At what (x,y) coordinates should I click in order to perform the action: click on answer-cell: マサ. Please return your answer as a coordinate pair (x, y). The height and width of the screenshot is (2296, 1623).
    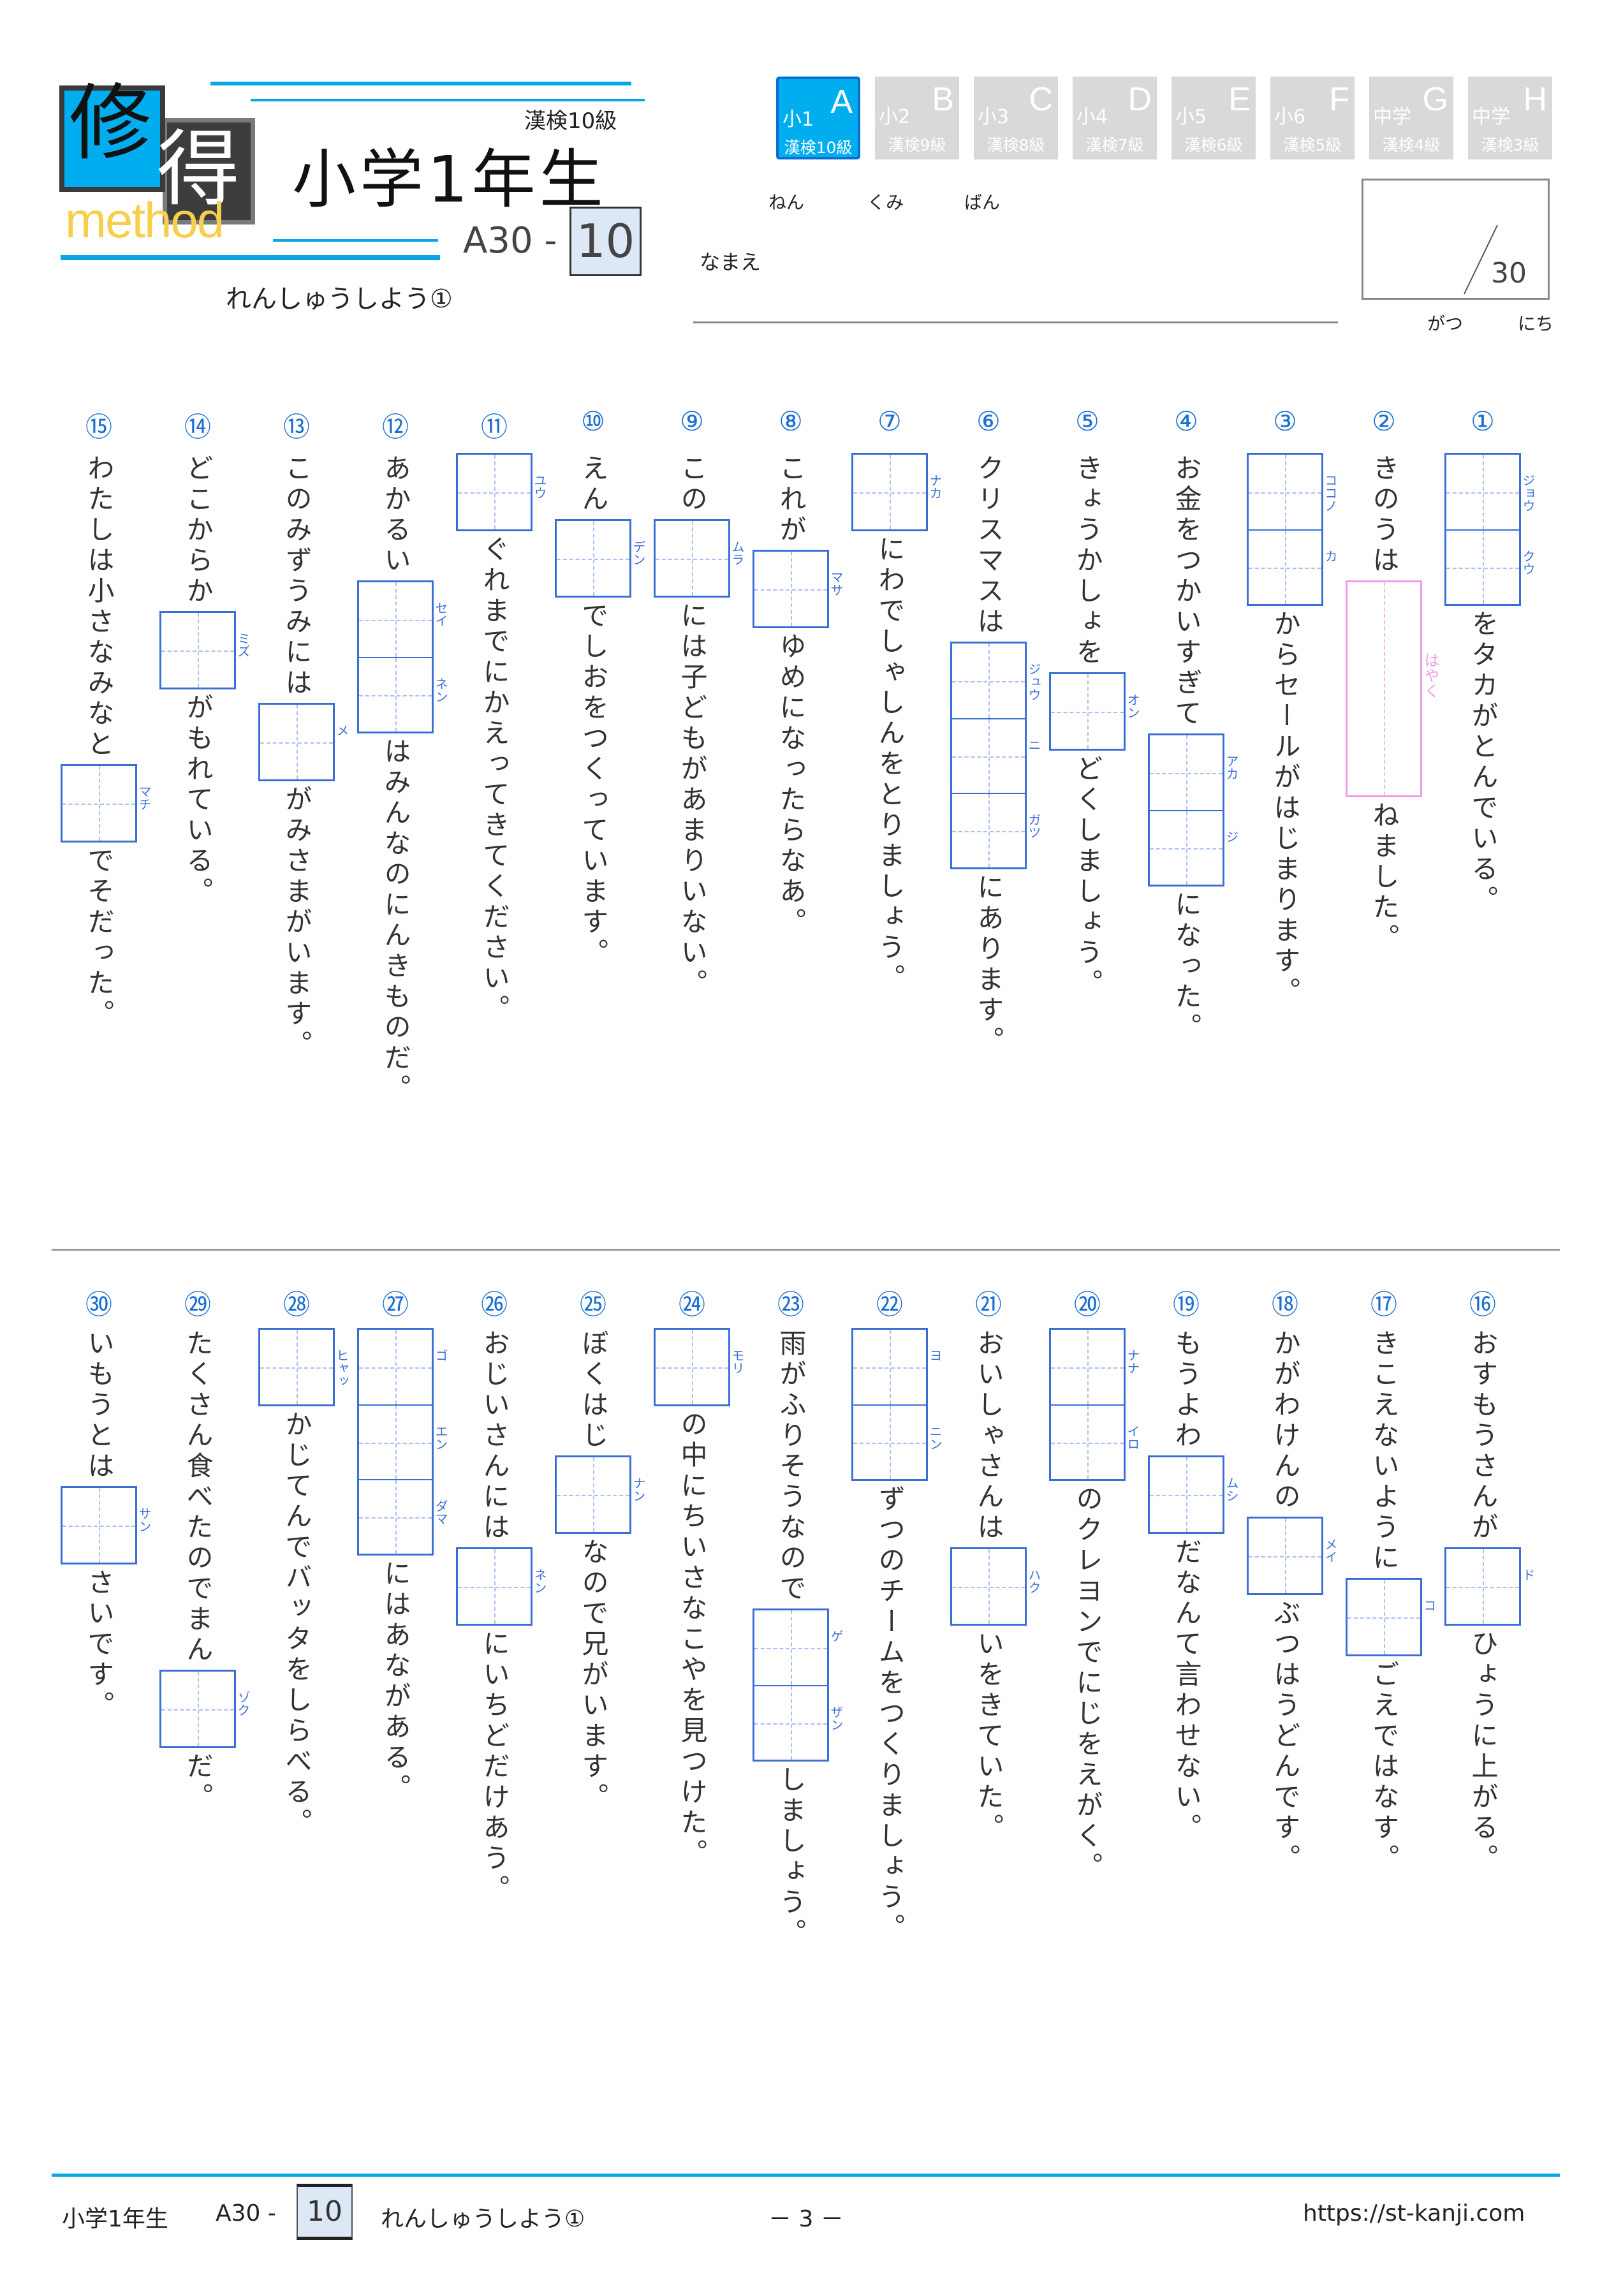
    Looking at the image, I should click on (799, 589).